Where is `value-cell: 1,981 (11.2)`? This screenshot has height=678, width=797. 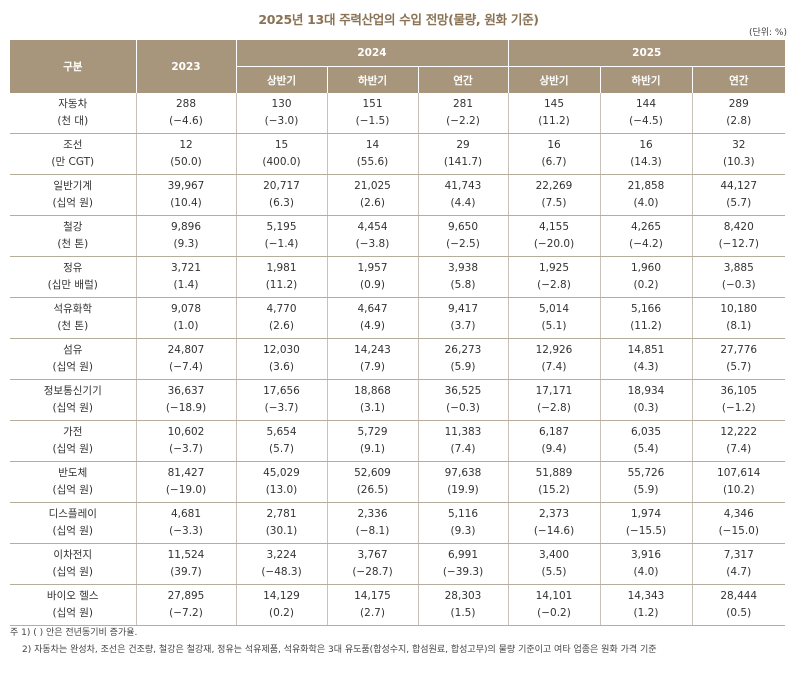
value-cell: 1,981 (11.2) is located at coordinates (281, 277).